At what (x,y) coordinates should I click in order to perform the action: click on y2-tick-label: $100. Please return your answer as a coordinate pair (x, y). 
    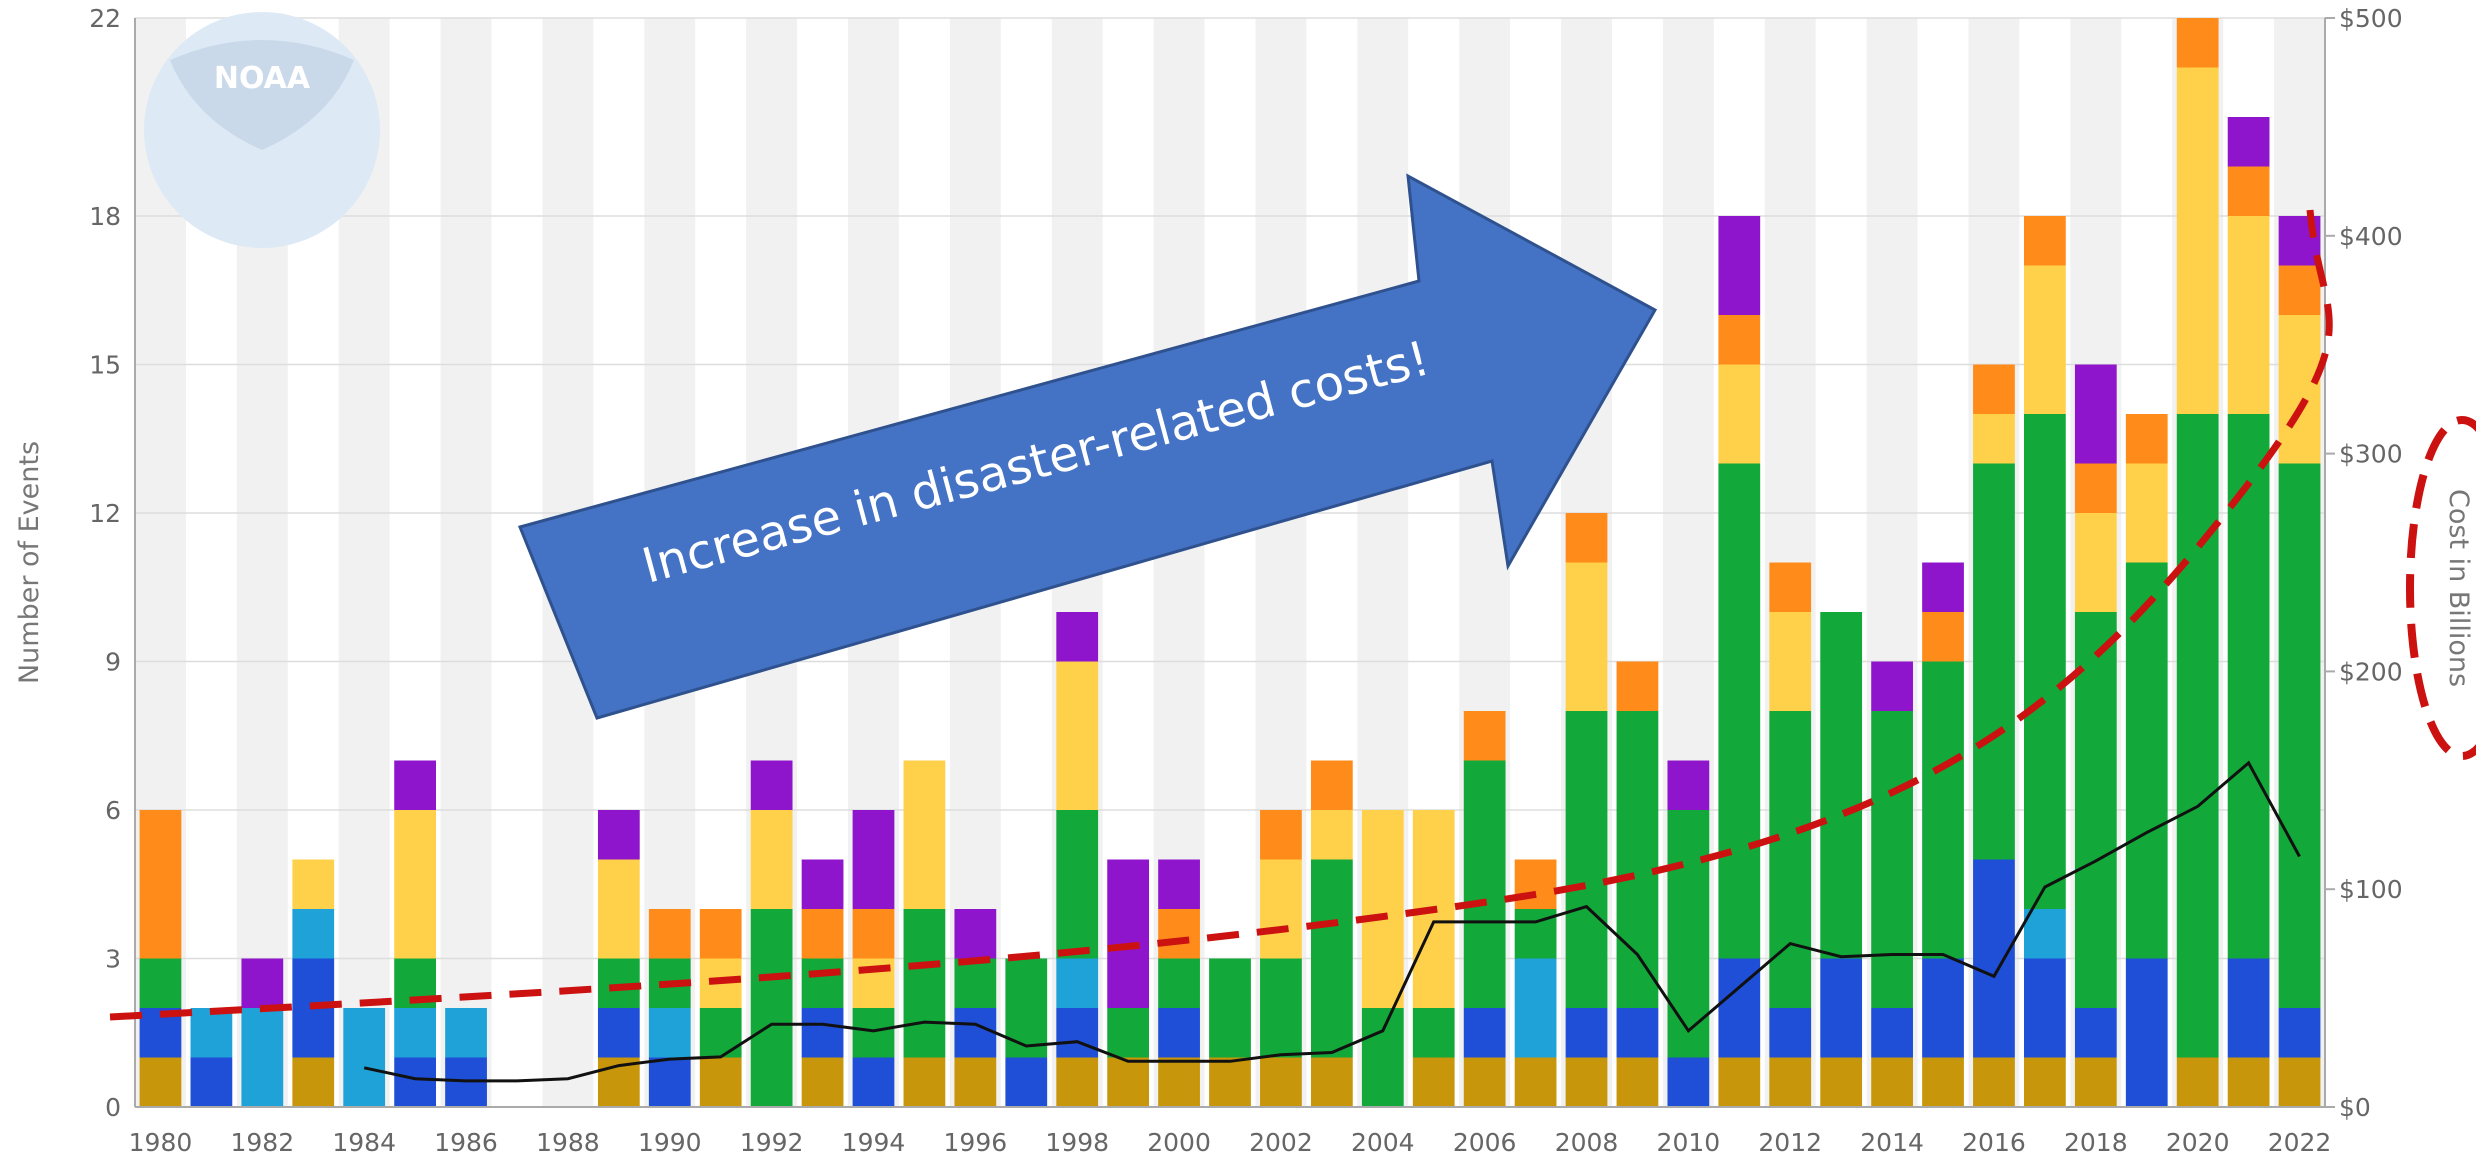
    Looking at the image, I should click on (2371, 889).